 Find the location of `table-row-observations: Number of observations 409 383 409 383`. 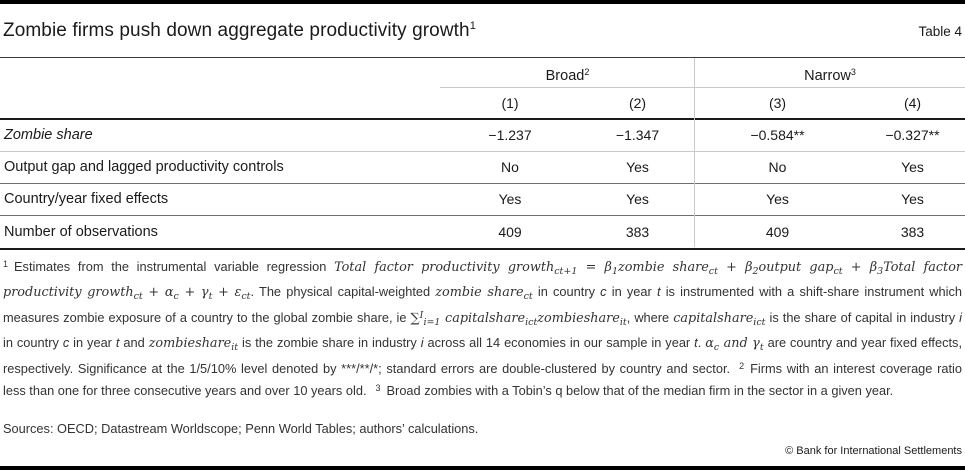

table-row-observations: Number of observations 409 383 409 383 is located at coordinates (482, 232).